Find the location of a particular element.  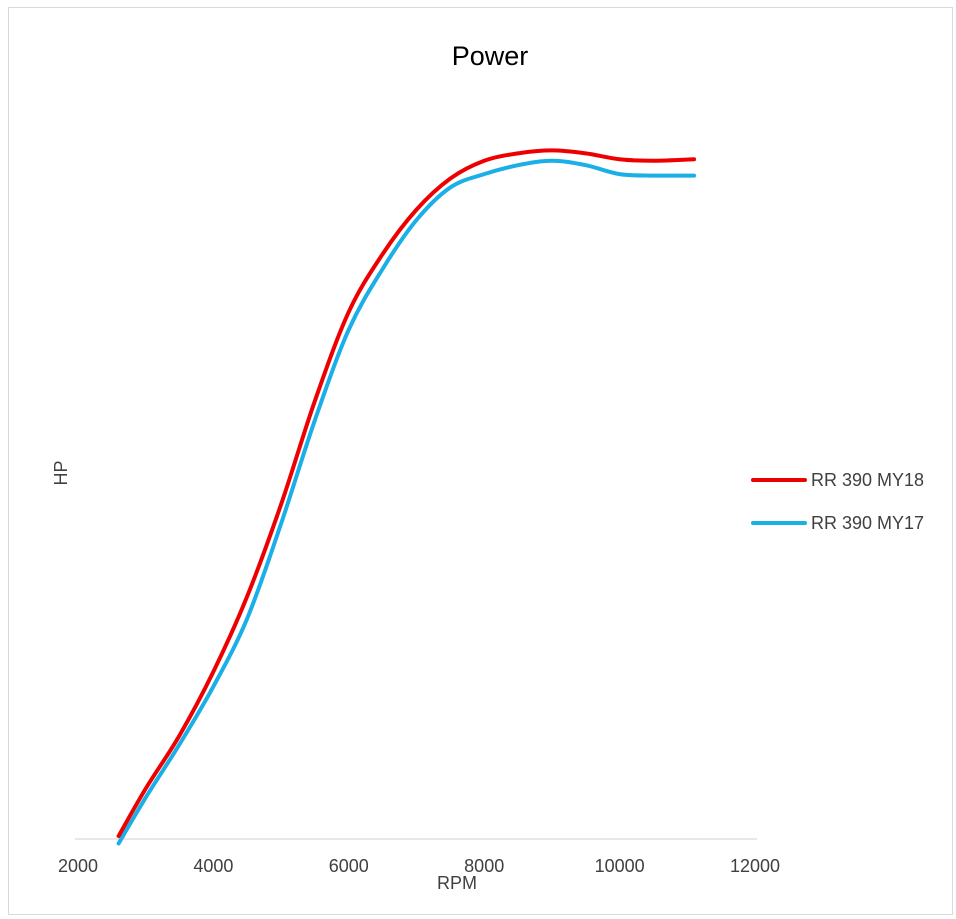

x-tick-label: 10000 is located at coordinates (620, 866).